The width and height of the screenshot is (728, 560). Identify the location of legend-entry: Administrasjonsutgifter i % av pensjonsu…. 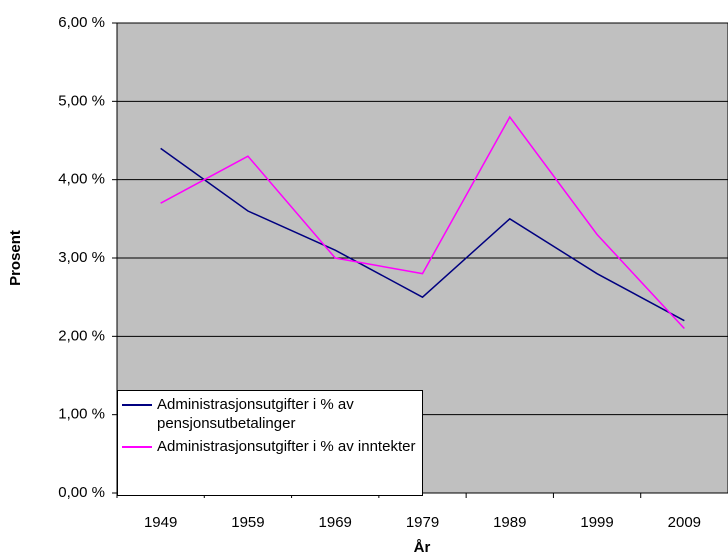
(270, 414).